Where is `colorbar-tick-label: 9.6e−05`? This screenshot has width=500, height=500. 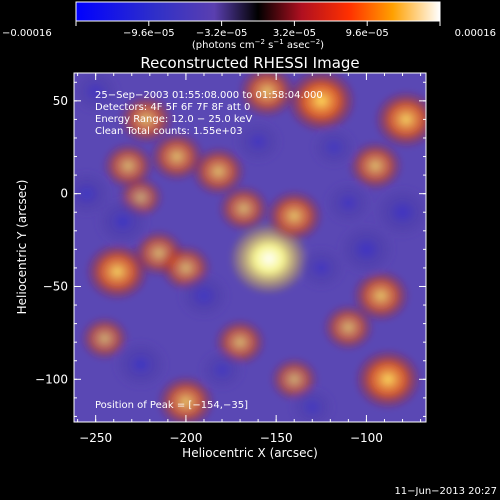
colorbar-tick-label: 9.6e−05 is located at coordinates (367, 33).